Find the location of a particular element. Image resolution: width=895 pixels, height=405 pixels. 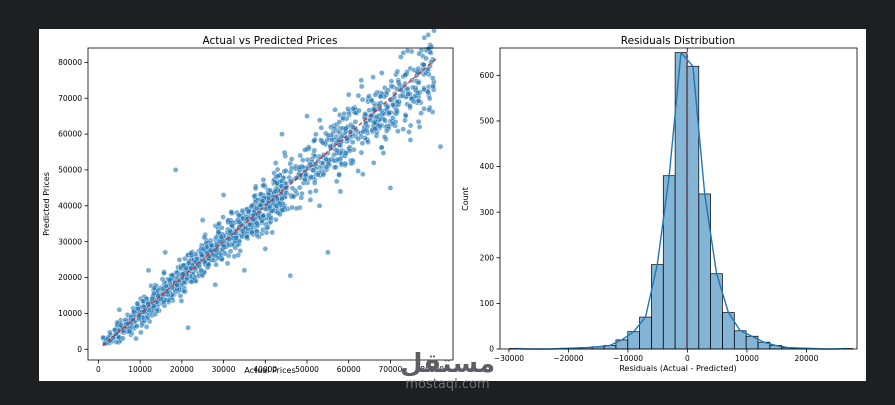

watermark-arabic: مستقل is located at coordinates (447, 364).